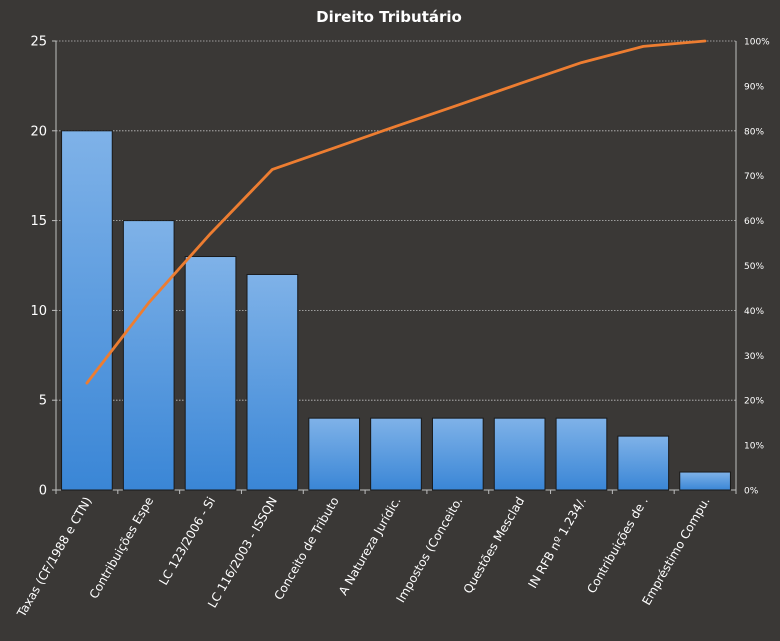 Image resolution: width=780 pixels, height=641 pixels. Describe the element at coordinates (43, 491) in the screenshot. I see `y-tick-label: 0` at that location.